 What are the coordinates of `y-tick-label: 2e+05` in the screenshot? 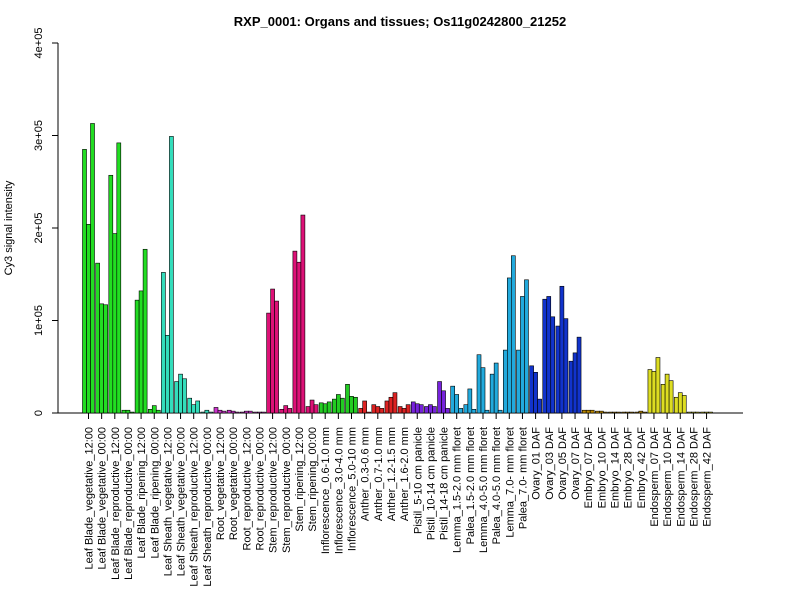 It's located at (39, 228).